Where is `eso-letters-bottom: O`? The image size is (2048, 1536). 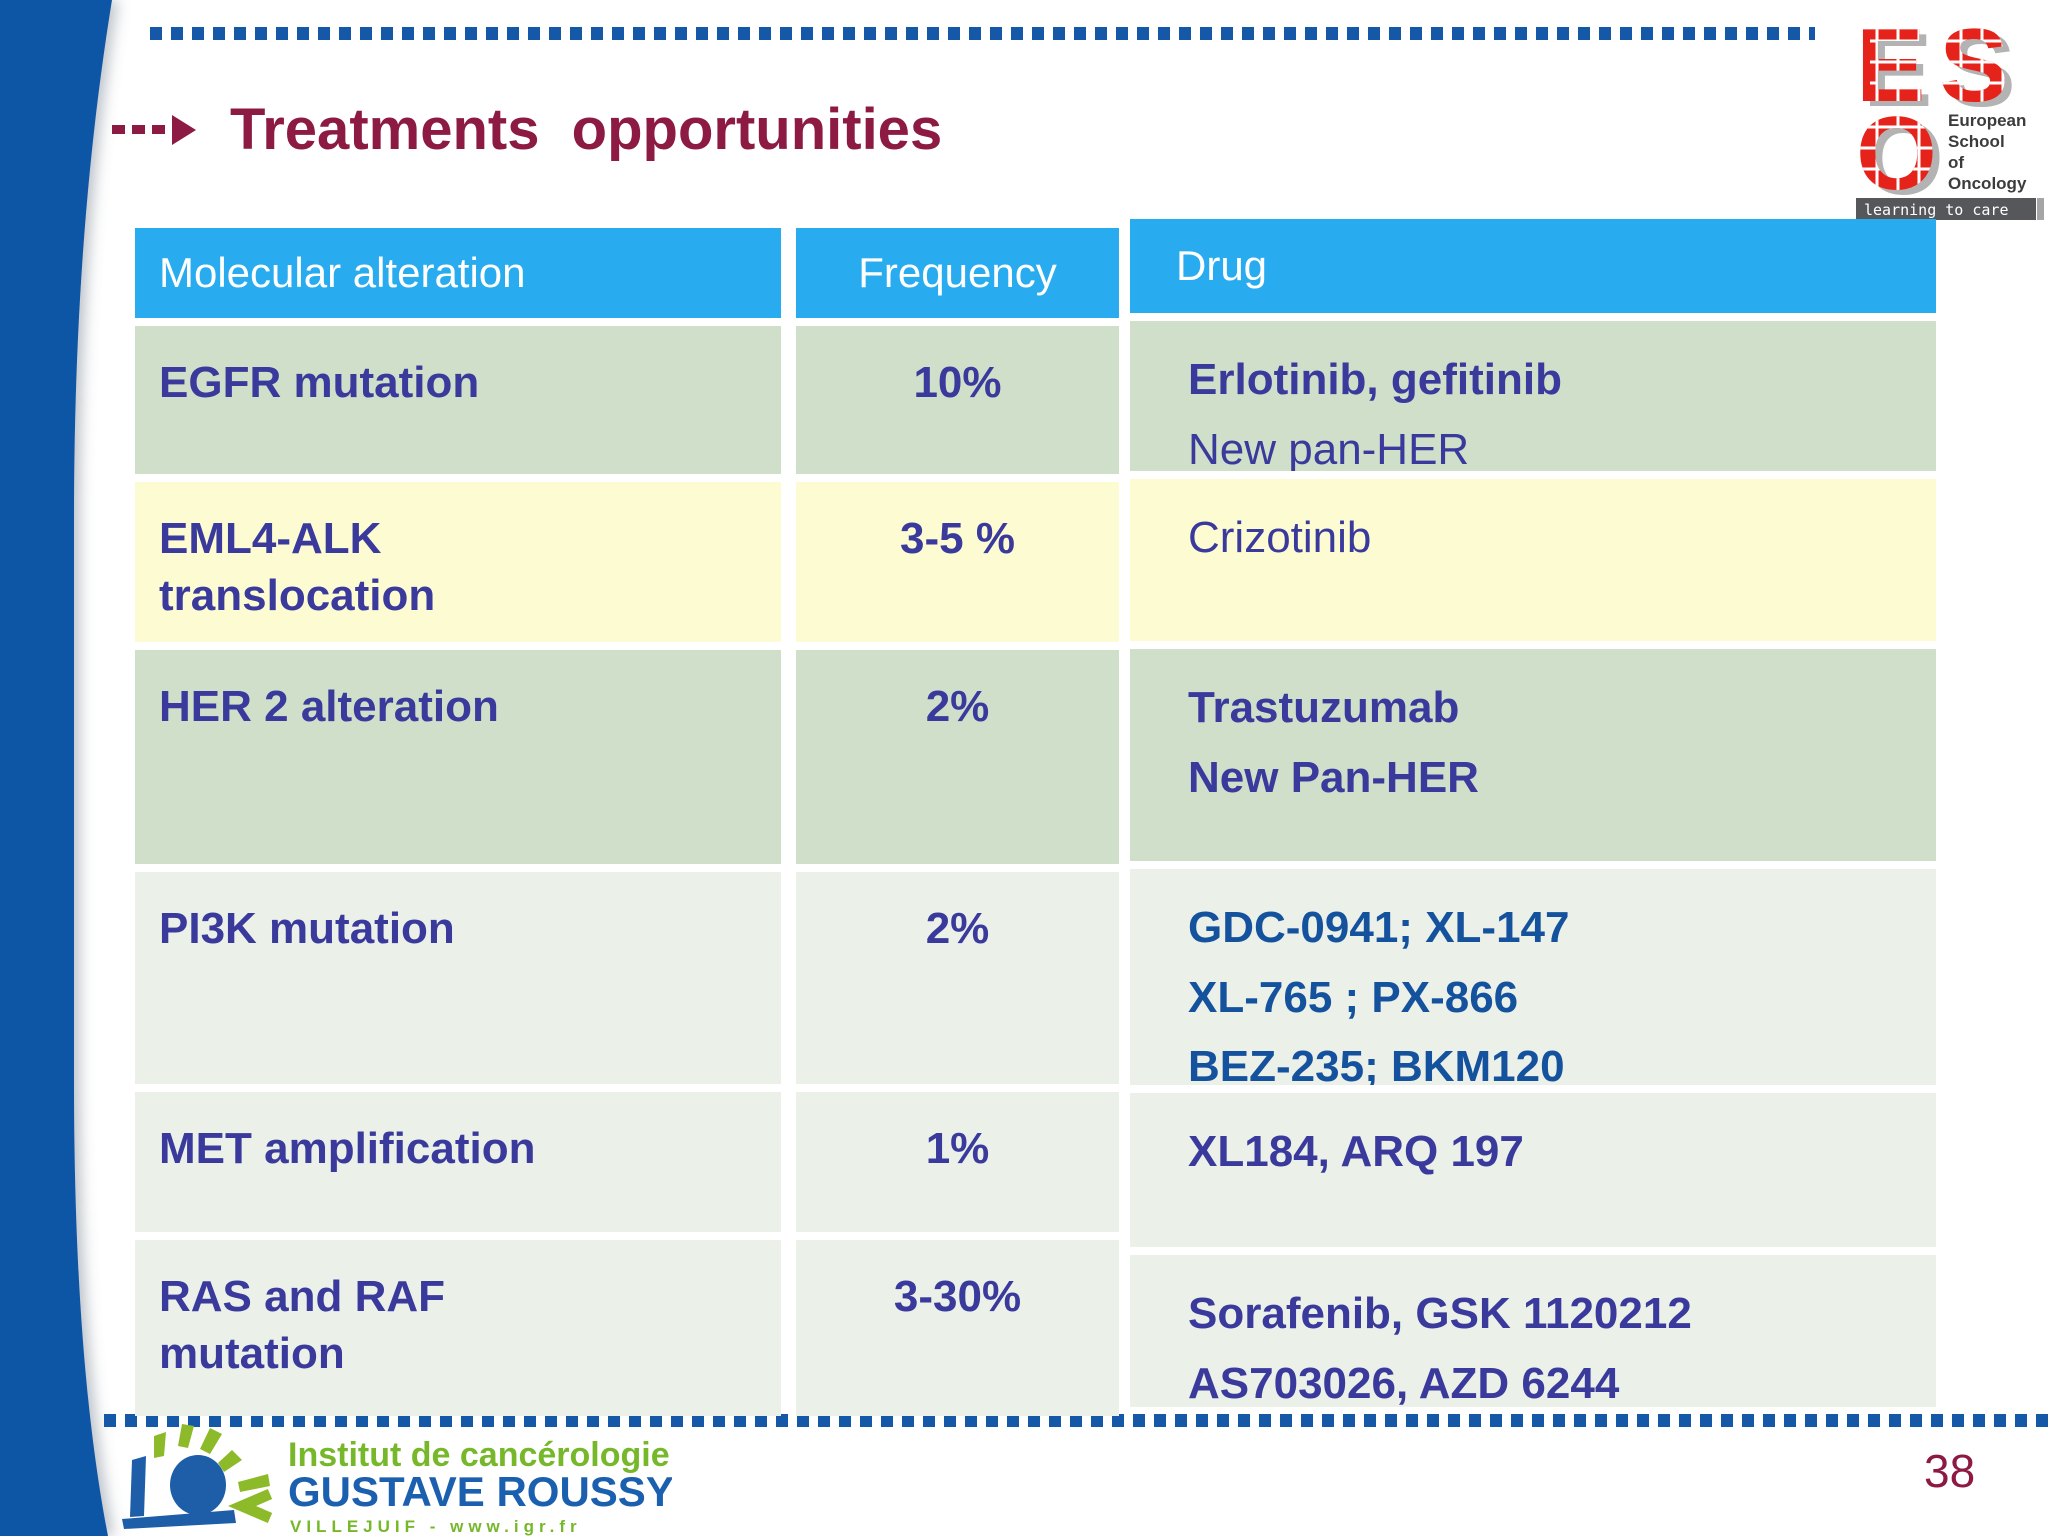
eso-letters-bottom: O is located at coordinates (1896, 154).